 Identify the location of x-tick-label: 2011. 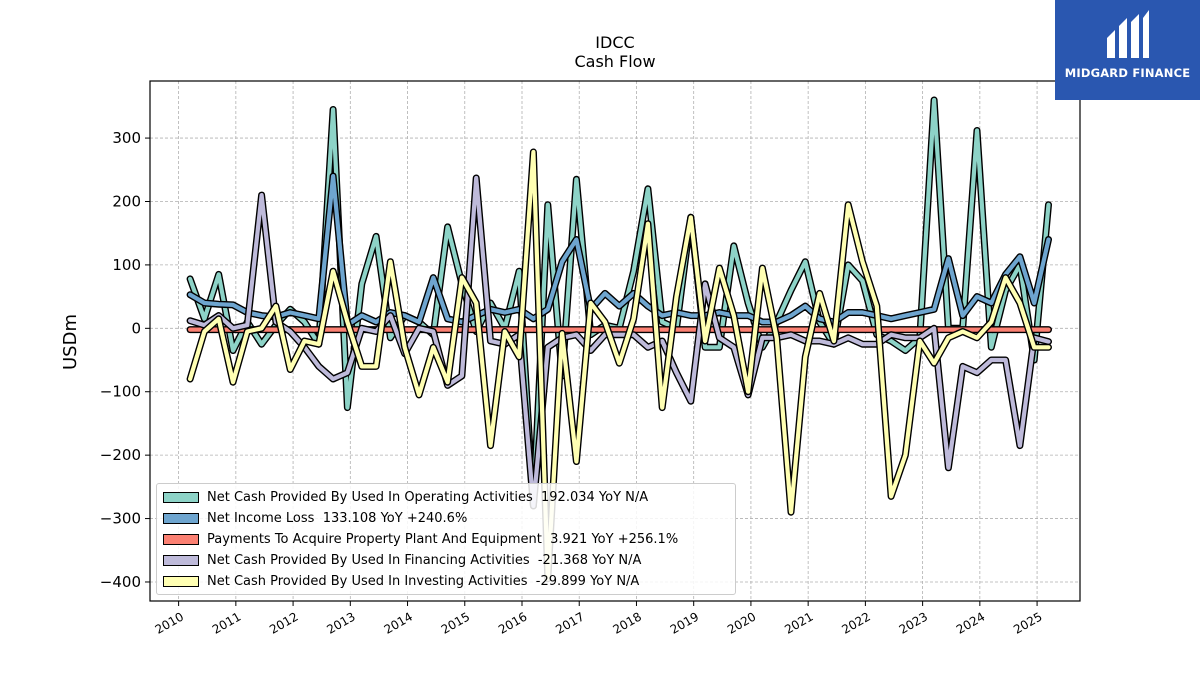
(226, 622).